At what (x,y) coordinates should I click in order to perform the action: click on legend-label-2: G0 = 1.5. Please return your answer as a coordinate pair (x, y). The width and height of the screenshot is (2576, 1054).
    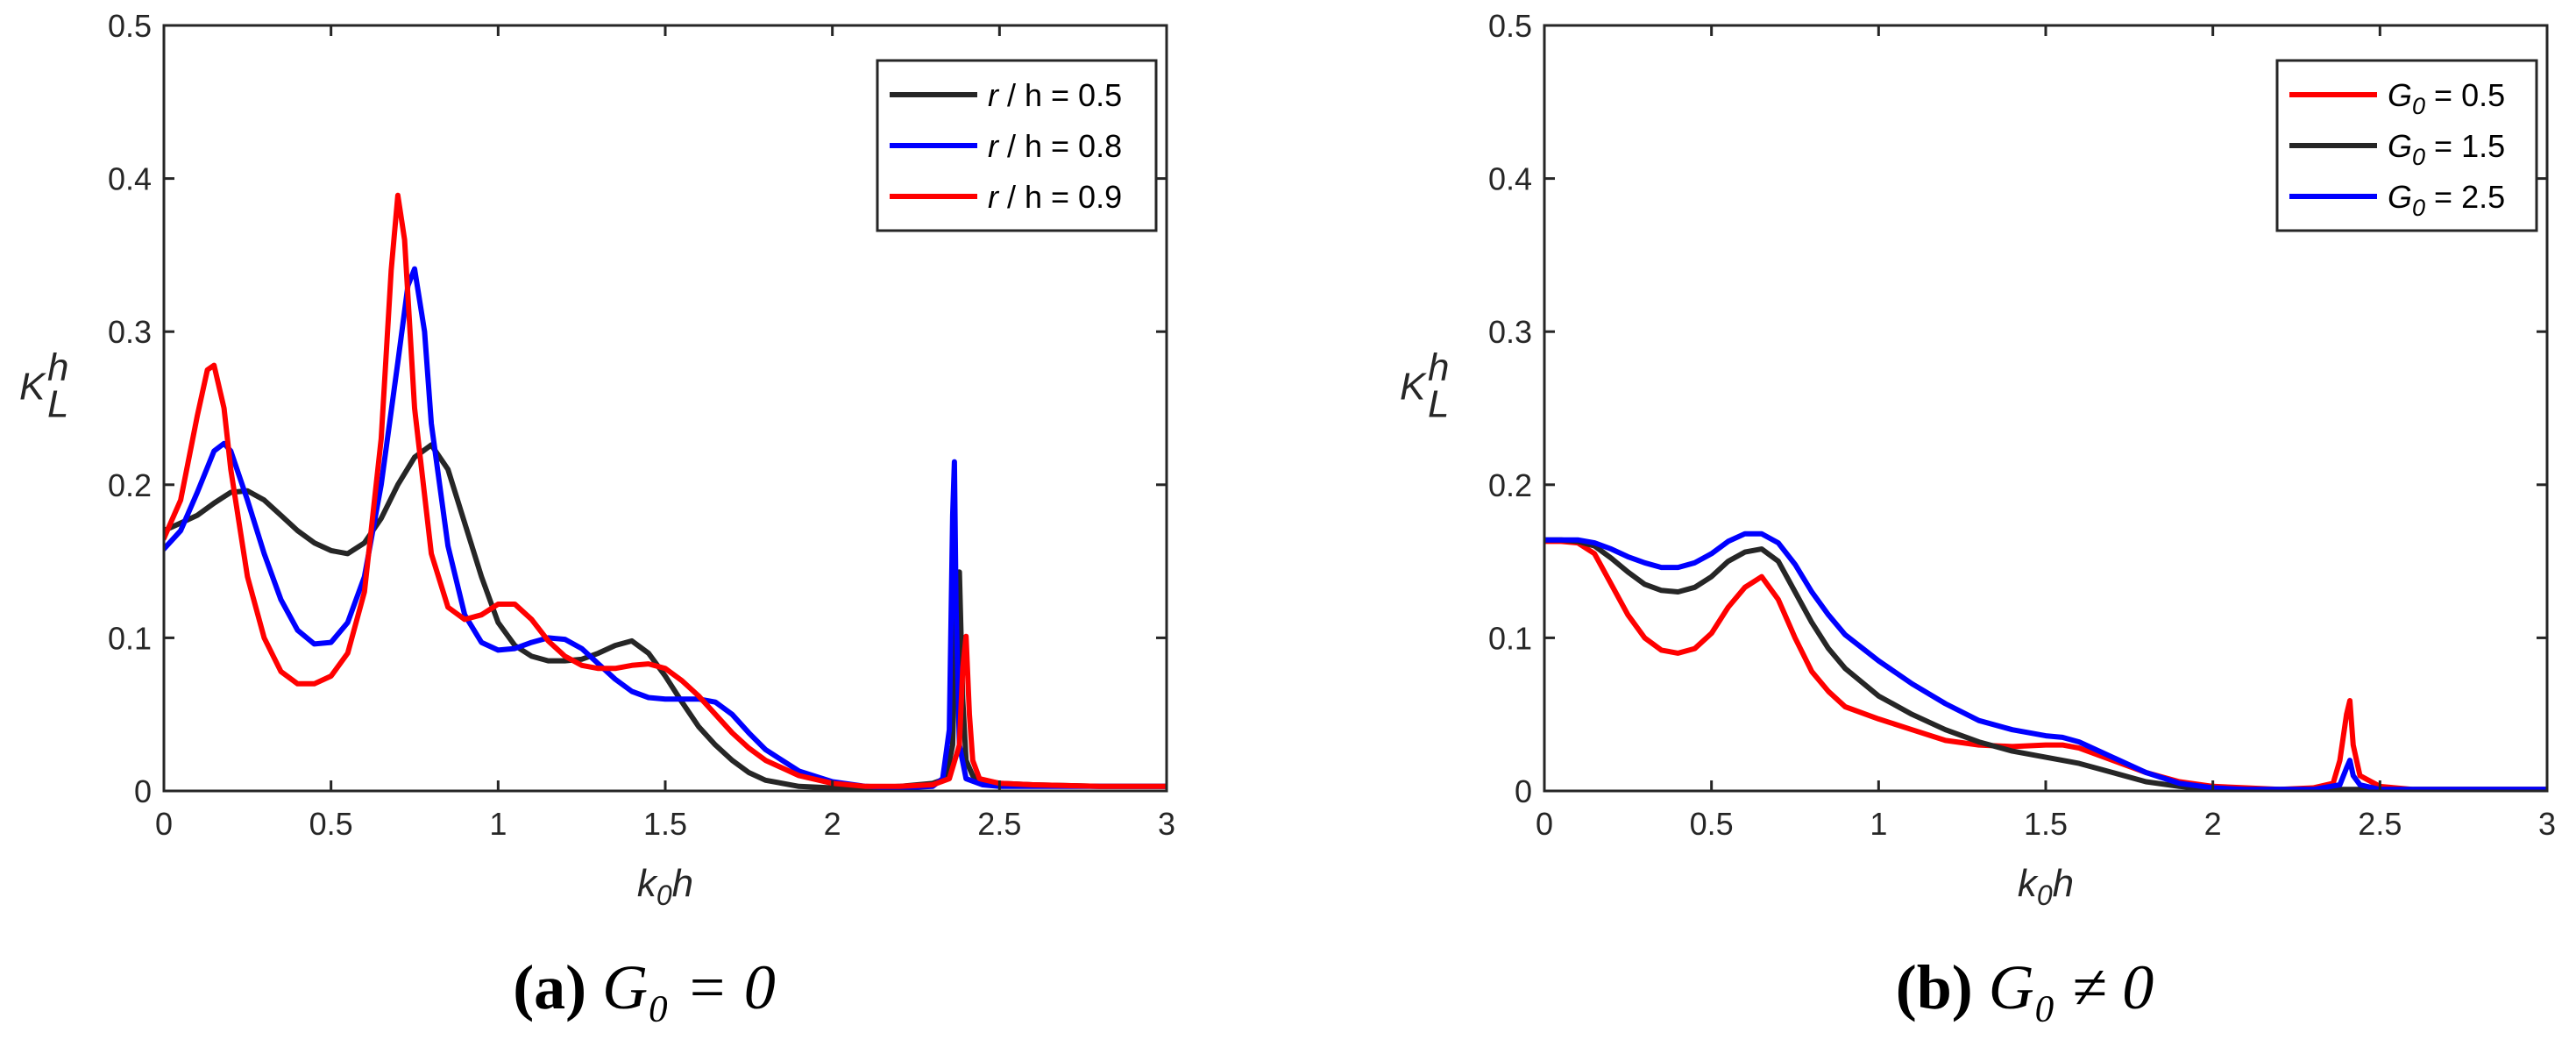
    Looking at the image, I should click on (2446, 149).